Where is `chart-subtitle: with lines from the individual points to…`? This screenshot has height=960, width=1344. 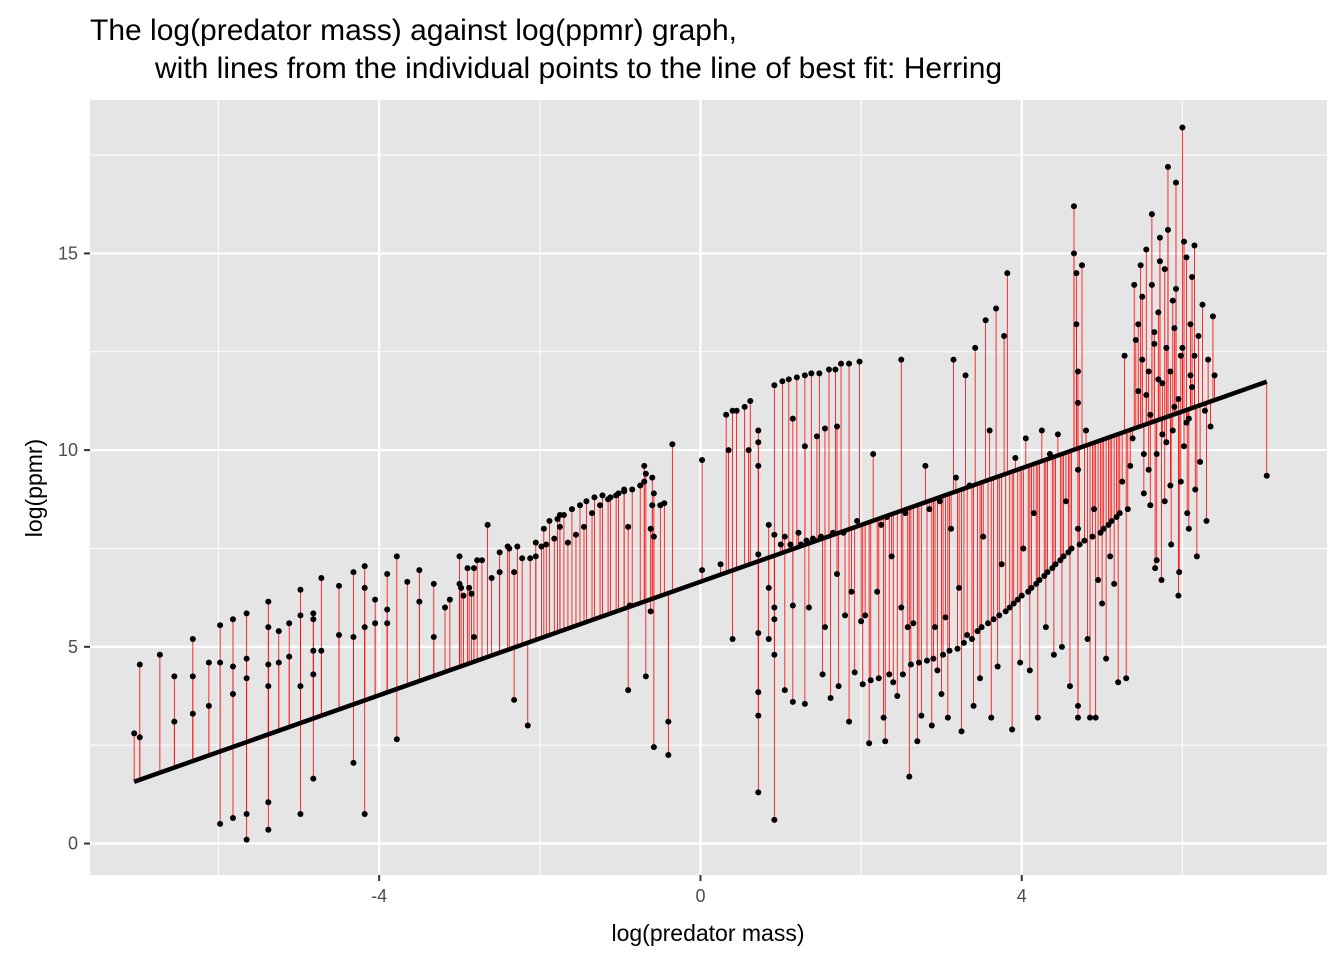
chart-subtitle: with lines from the individual points to… is located at coordinates (578, 68).